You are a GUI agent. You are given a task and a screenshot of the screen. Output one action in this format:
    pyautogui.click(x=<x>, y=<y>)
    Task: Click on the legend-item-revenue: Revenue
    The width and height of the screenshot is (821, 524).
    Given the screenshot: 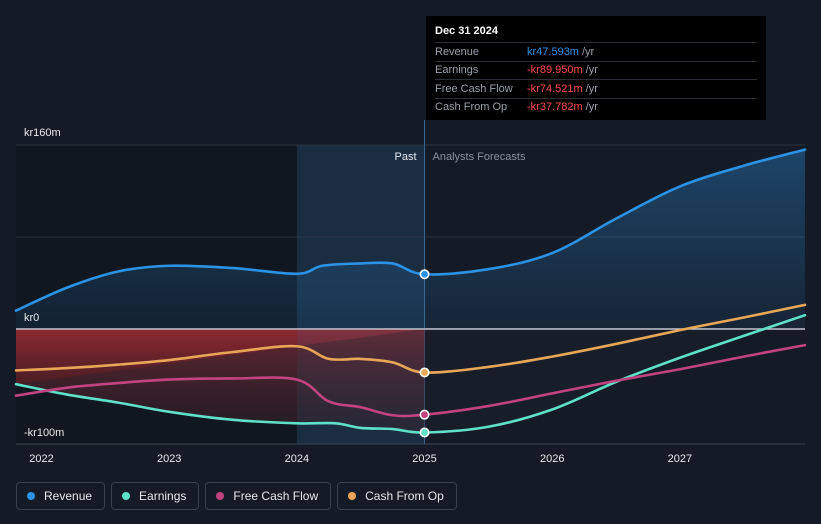 What is the action you would take?
    pyautogui.click(x=61, y=496)
    